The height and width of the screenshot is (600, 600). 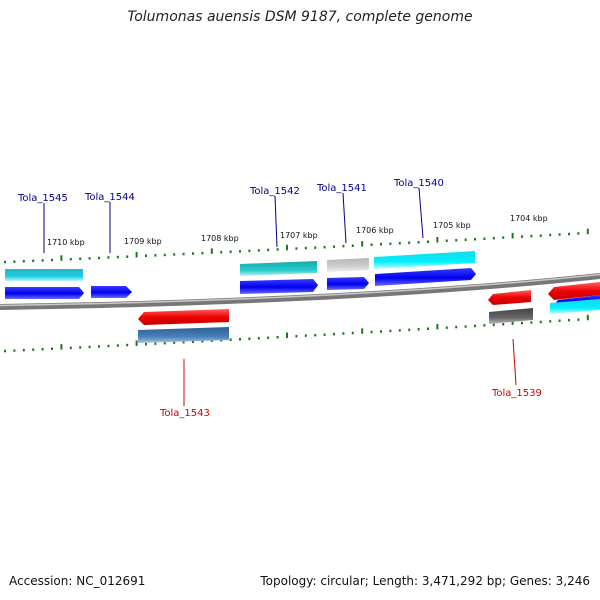 I want to click on gene-label-tola-1542: Tola_1542, so click(x=274, y=191).